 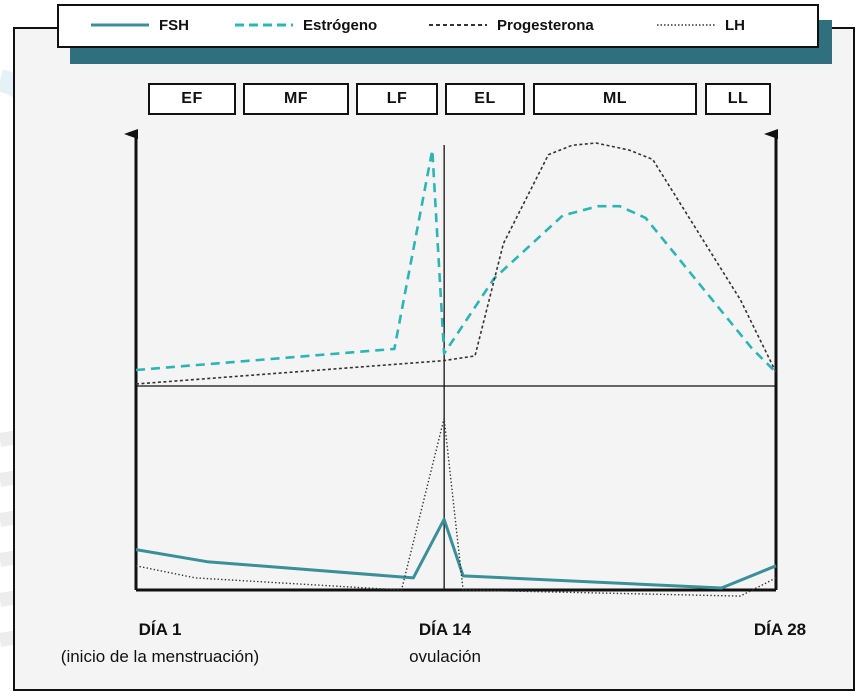 I want to click on phase-box-ll: LL, so click(x=738, y=99).